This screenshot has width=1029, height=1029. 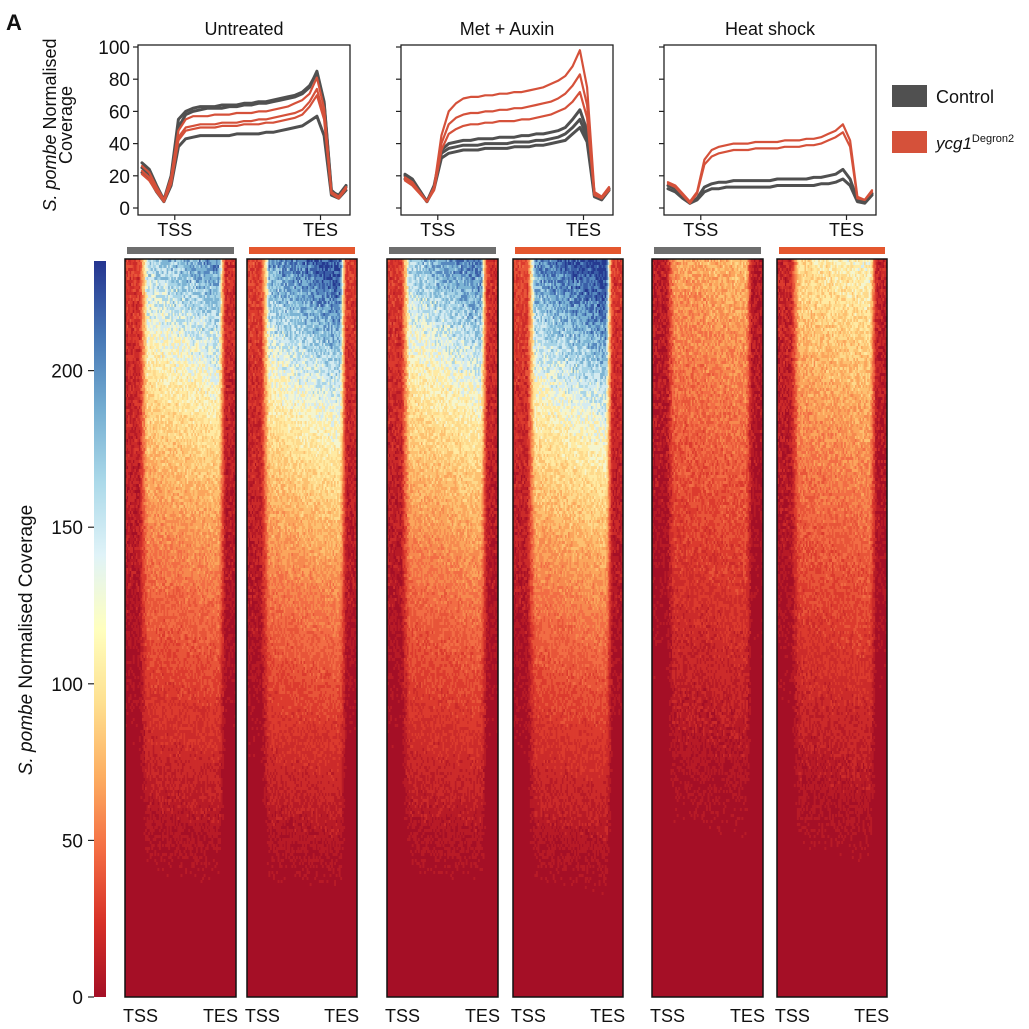 I want to click on profile-ytick-label: 60, so click(x=119, y=112).